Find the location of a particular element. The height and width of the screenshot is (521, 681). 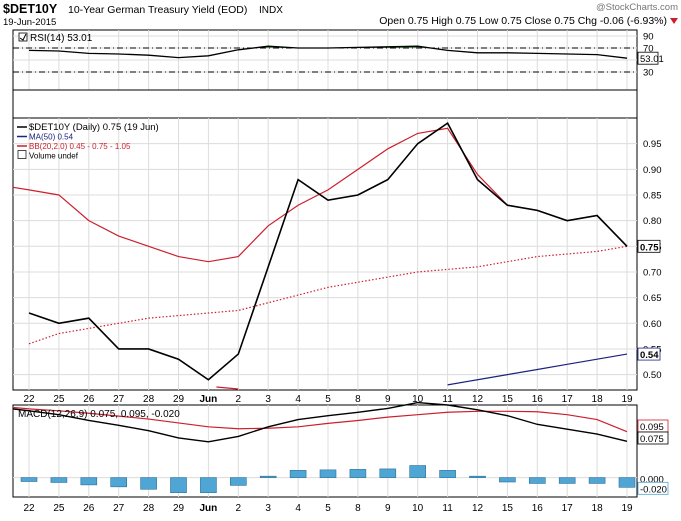

x-tick-label: Jun is located at coordinates (209, 508).